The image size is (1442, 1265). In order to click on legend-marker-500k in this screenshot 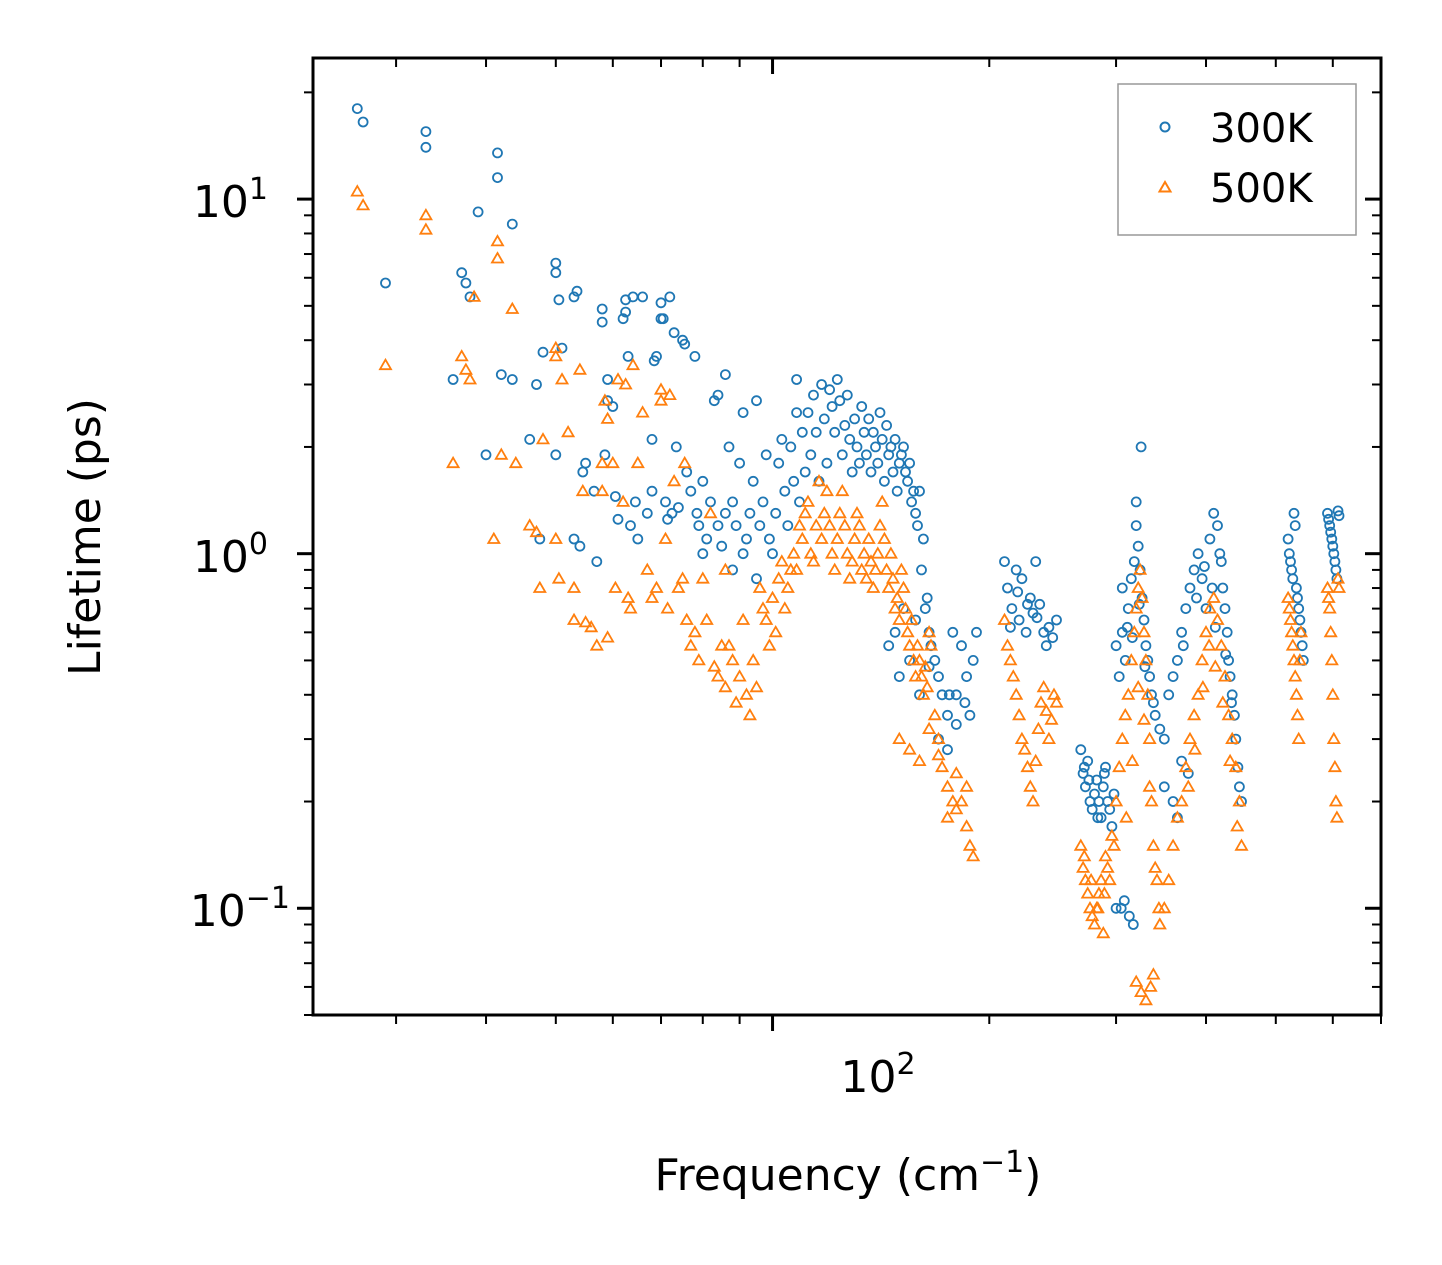, I will do `click(1165, 186)`.